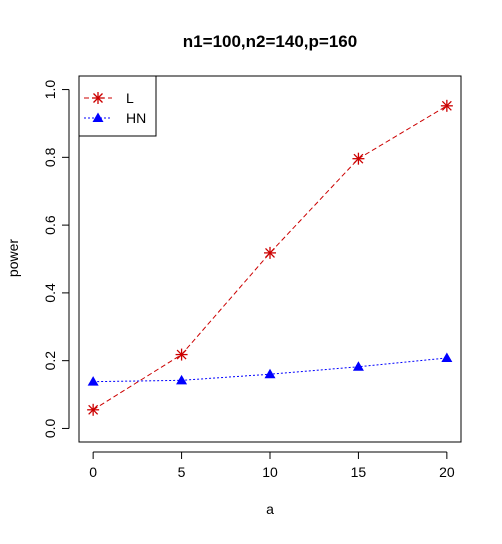 The height and width of the screenshot is (544, 502). Describe the element at coordinates (270, 509) in the screenshot. I see `x-axis-label: a` at that location.